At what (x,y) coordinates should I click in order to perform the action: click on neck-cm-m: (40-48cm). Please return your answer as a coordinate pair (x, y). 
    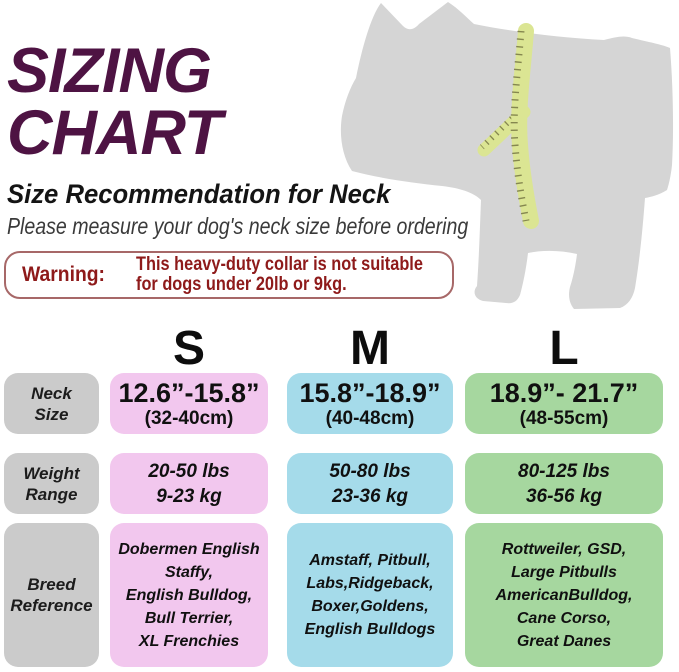
    Looking at the image, I should click on (370, 418).